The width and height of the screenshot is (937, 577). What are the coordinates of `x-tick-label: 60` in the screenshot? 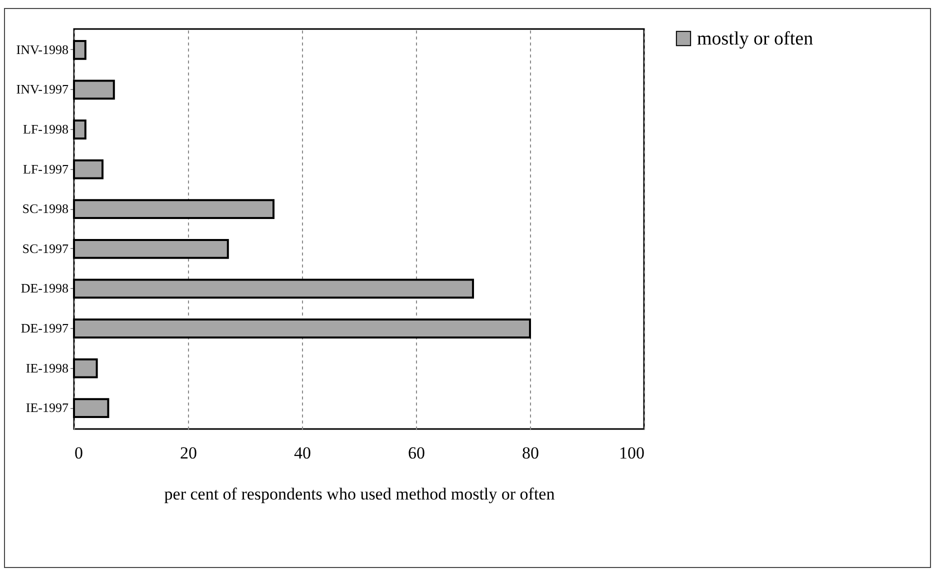 It's located at (416, 453).